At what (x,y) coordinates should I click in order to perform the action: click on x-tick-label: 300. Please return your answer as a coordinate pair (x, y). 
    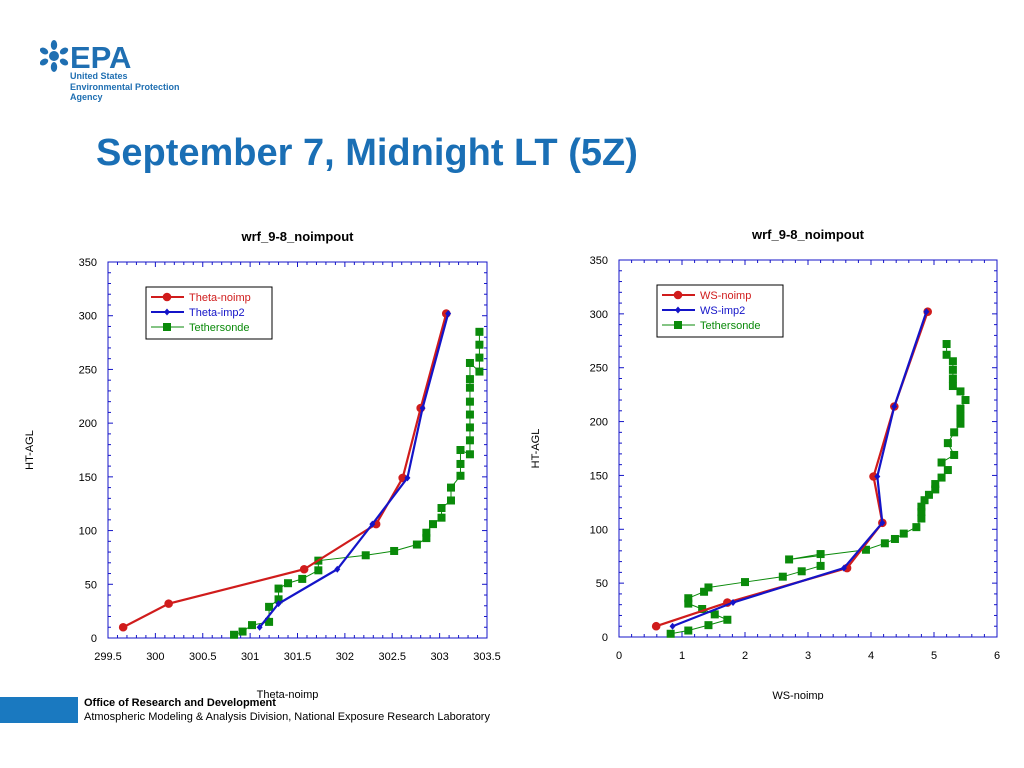
    Looking at the image, I should click on (155, 657).